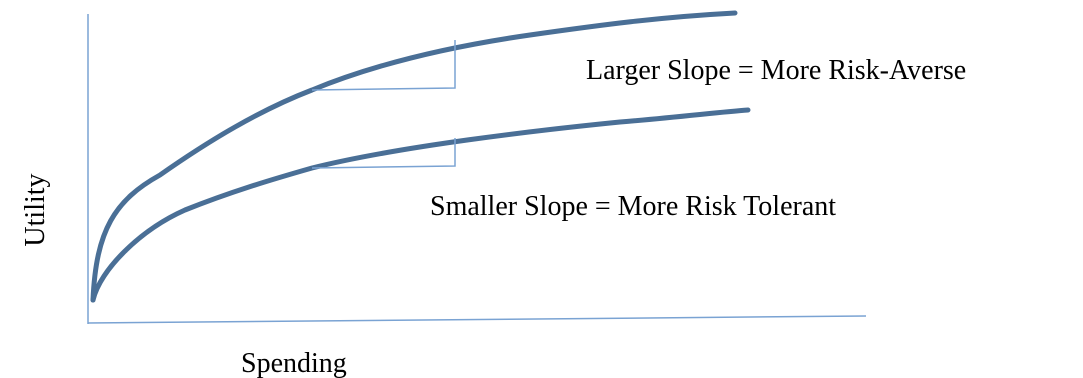 Image resolution: width=1083 pixels, height=378 pixels. I want to click on upper-slope-marker, so click(383, 65).